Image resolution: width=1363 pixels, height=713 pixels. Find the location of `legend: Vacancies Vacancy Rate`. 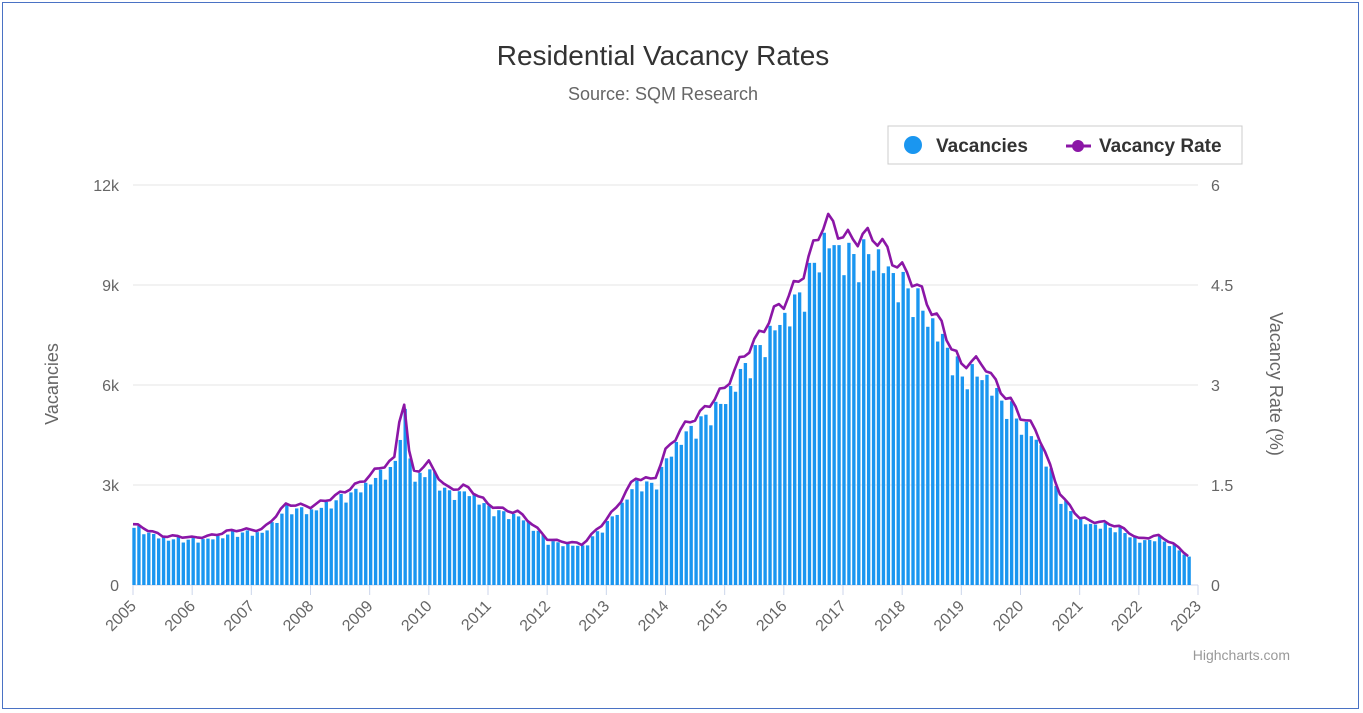

legend: Vacancies Vacancy Rate is located at coordinates (1065, 145).